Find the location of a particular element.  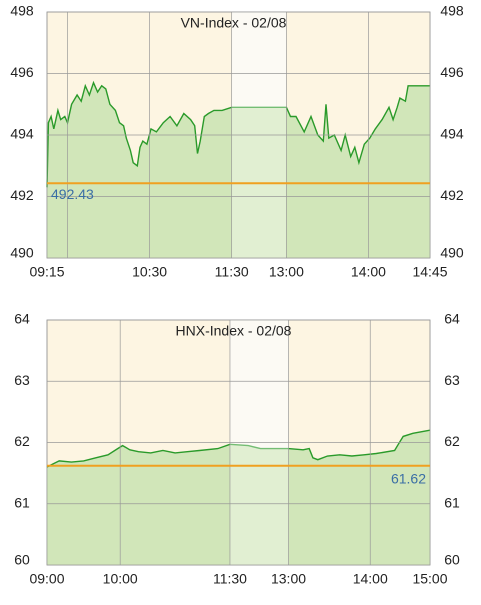

y-tick-label-right: 63 is located at coordinates (452, 380).